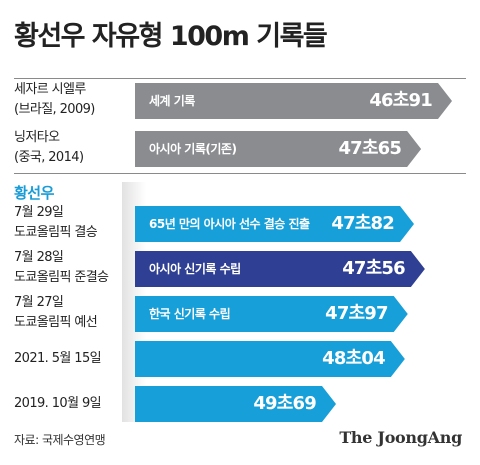 This screenshot has height=465, width=480. I want to click on bar-value-label: 49초69, so click(284, 403).